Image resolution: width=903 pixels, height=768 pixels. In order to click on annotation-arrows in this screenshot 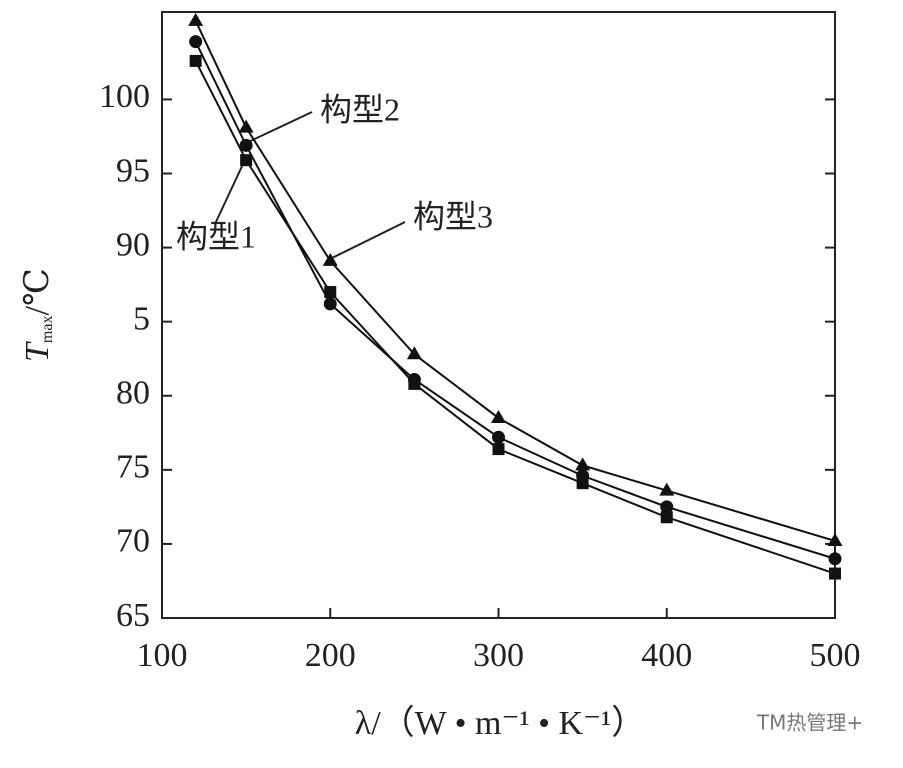, I will do `click(310, 185)`.